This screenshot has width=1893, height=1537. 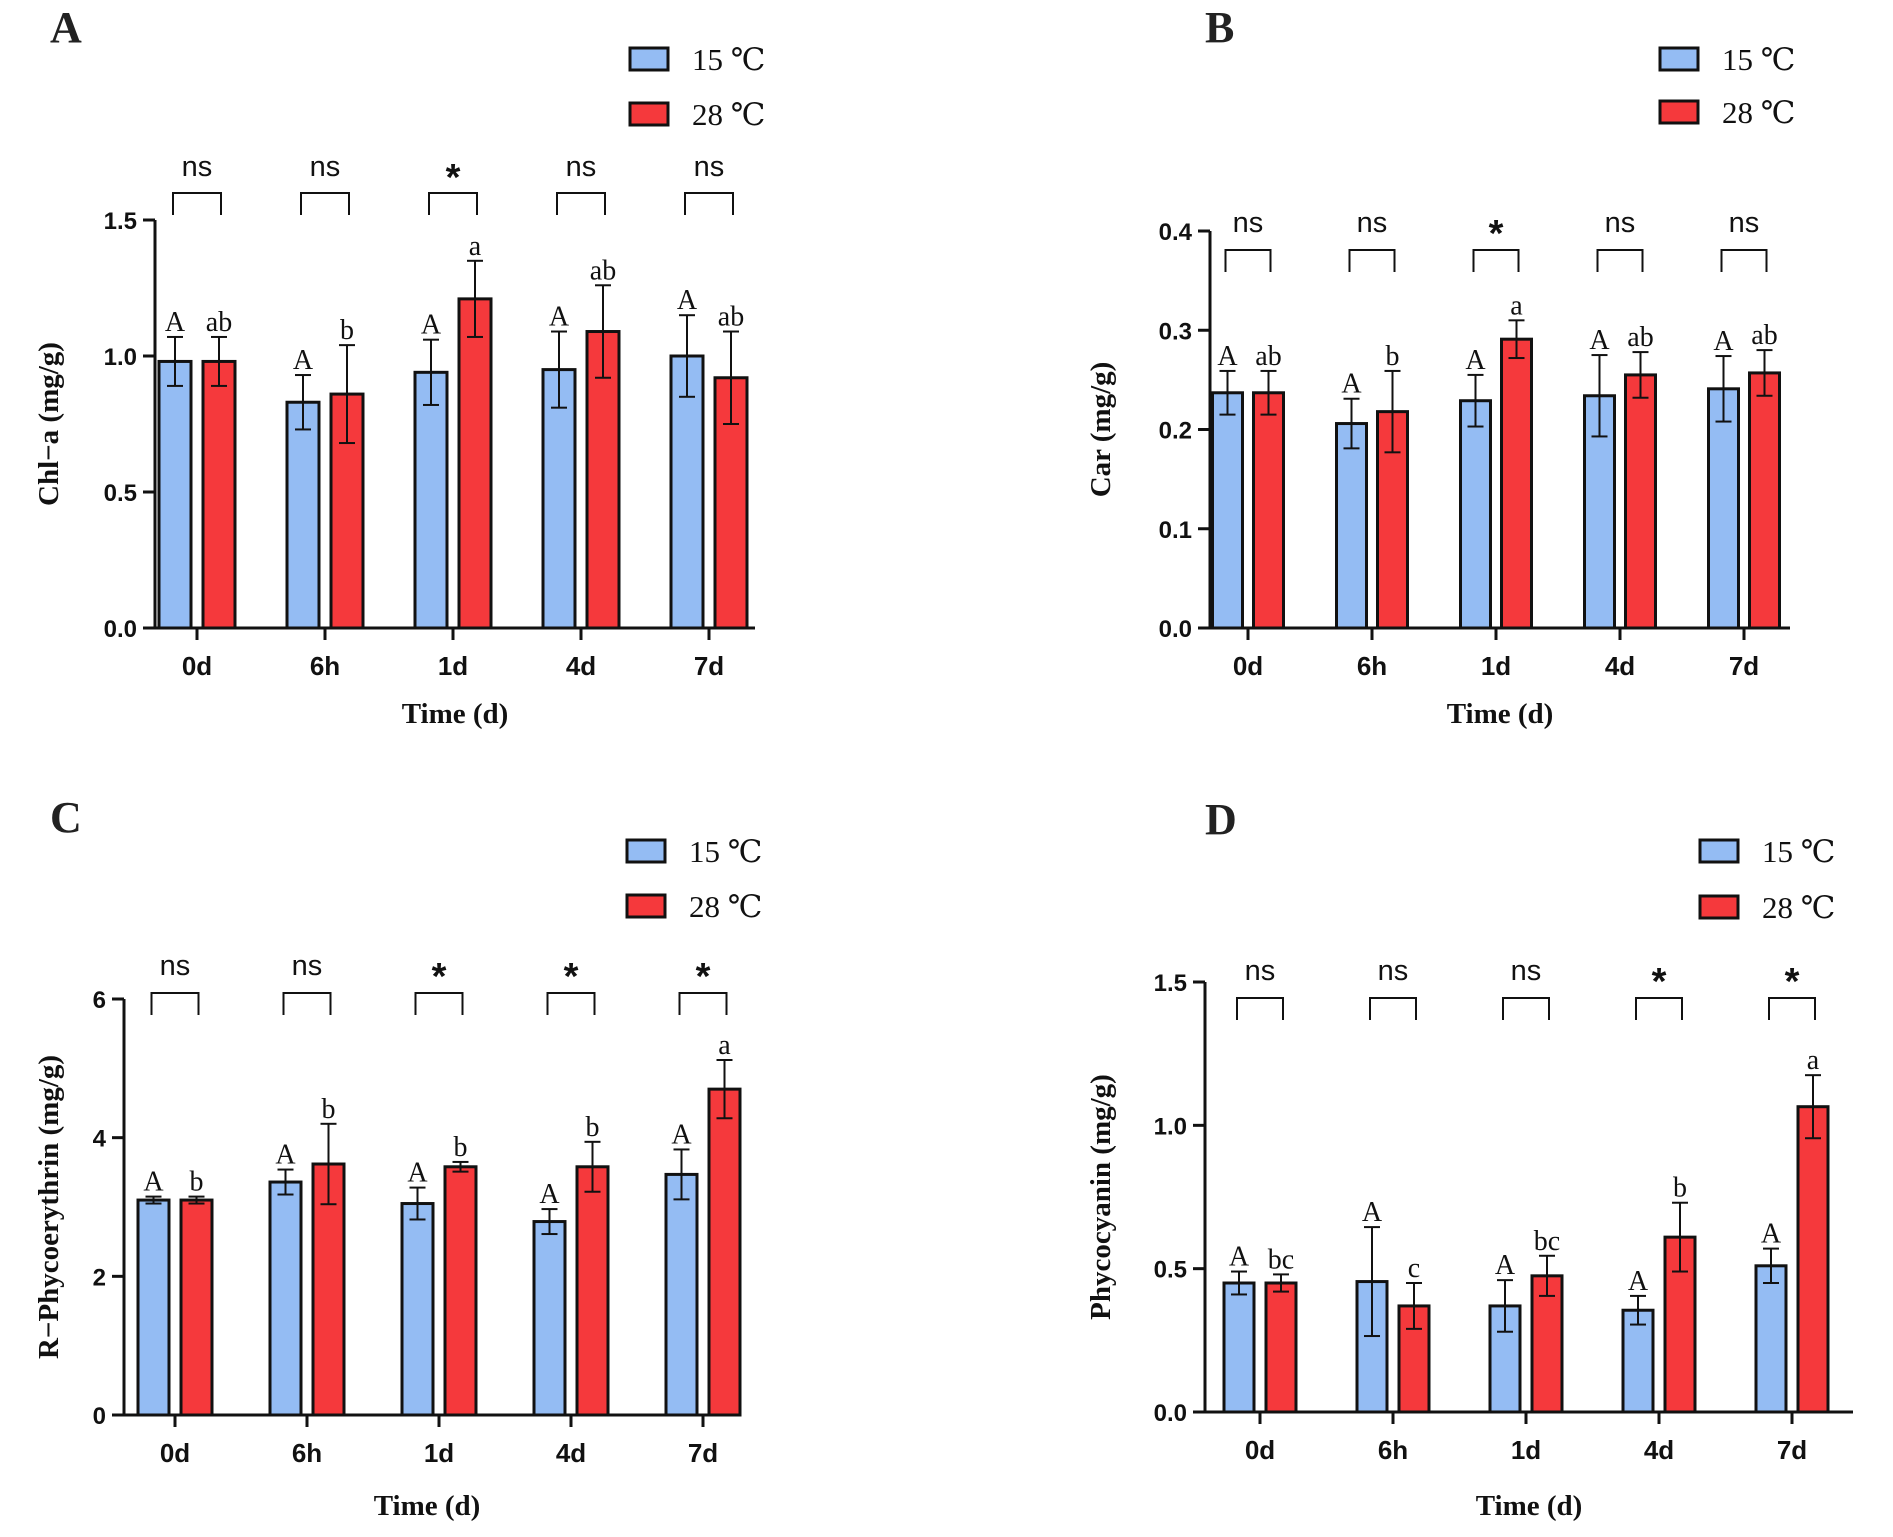 I want to click on bar-28c-0d, so click(x=196, y=1307).